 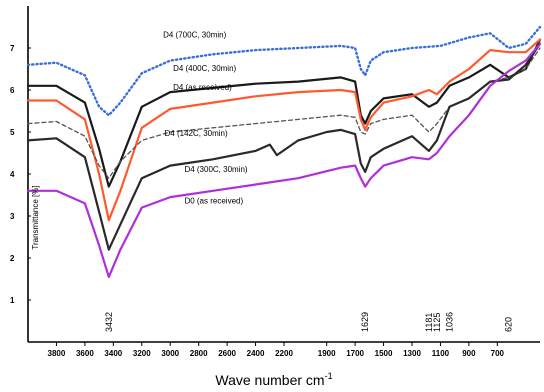 I want to click on x-tick-label: 1100, so click(x=441, y=353).